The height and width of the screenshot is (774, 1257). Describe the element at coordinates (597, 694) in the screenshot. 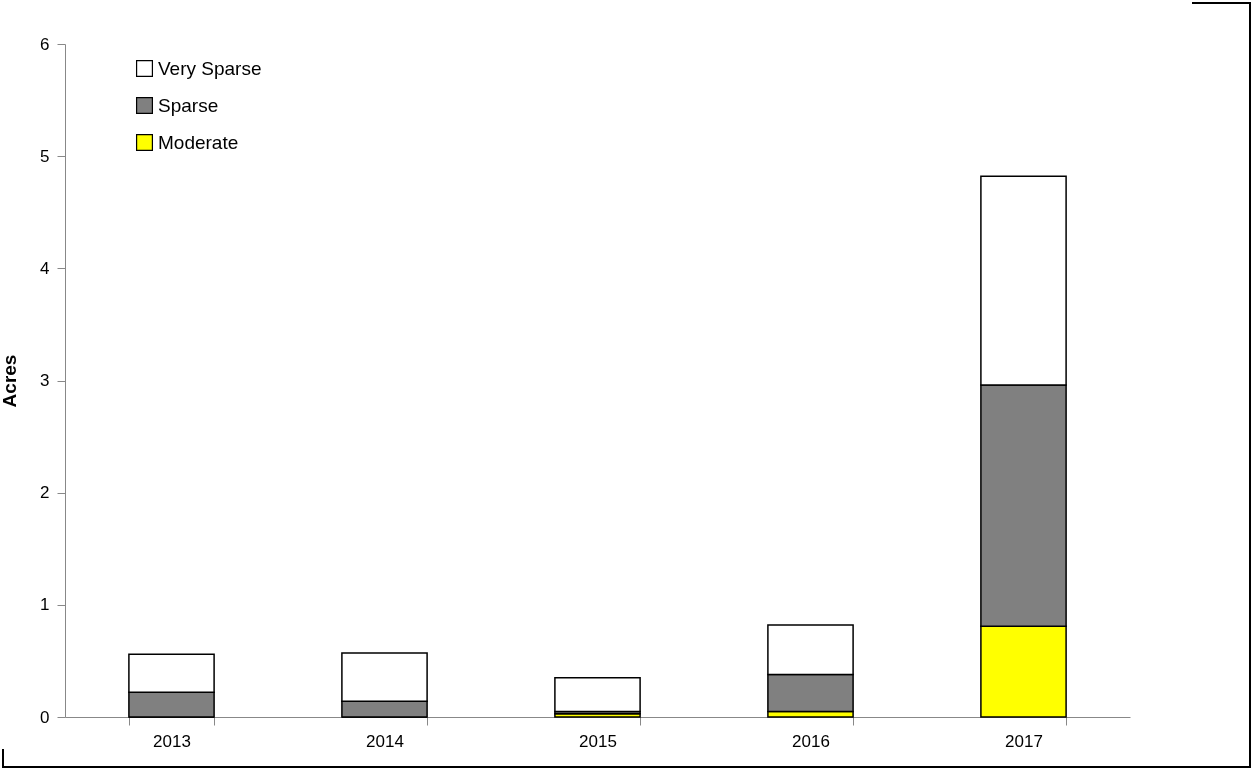

I see `bar` at that location.